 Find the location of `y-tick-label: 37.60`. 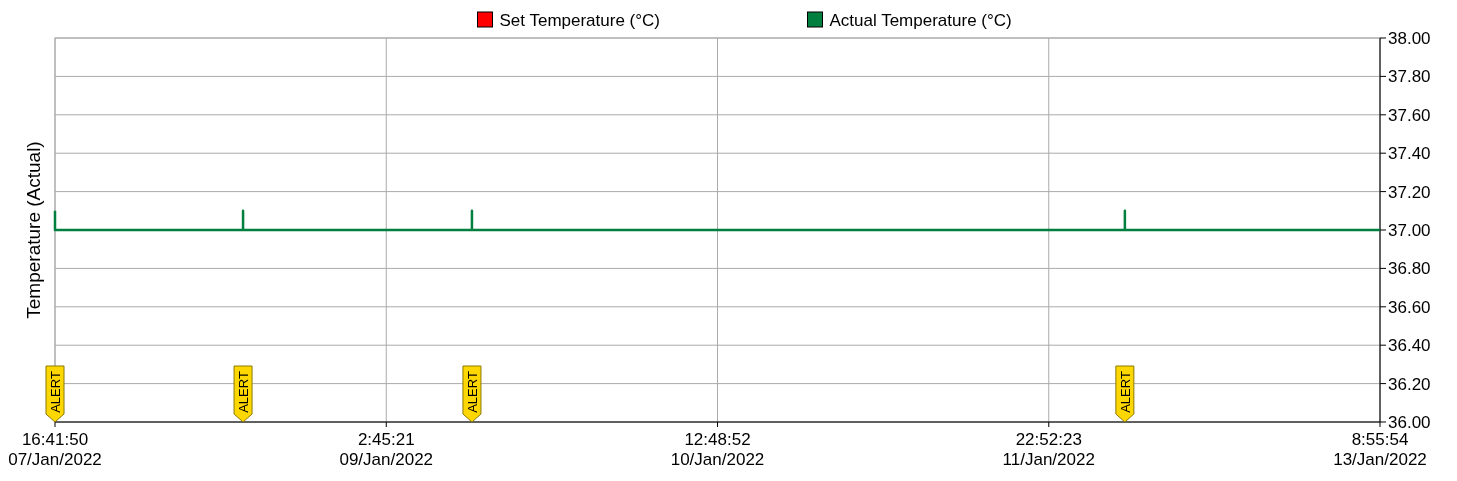

y-tick-label: 37.60 is located at coordinates (1409, 115).